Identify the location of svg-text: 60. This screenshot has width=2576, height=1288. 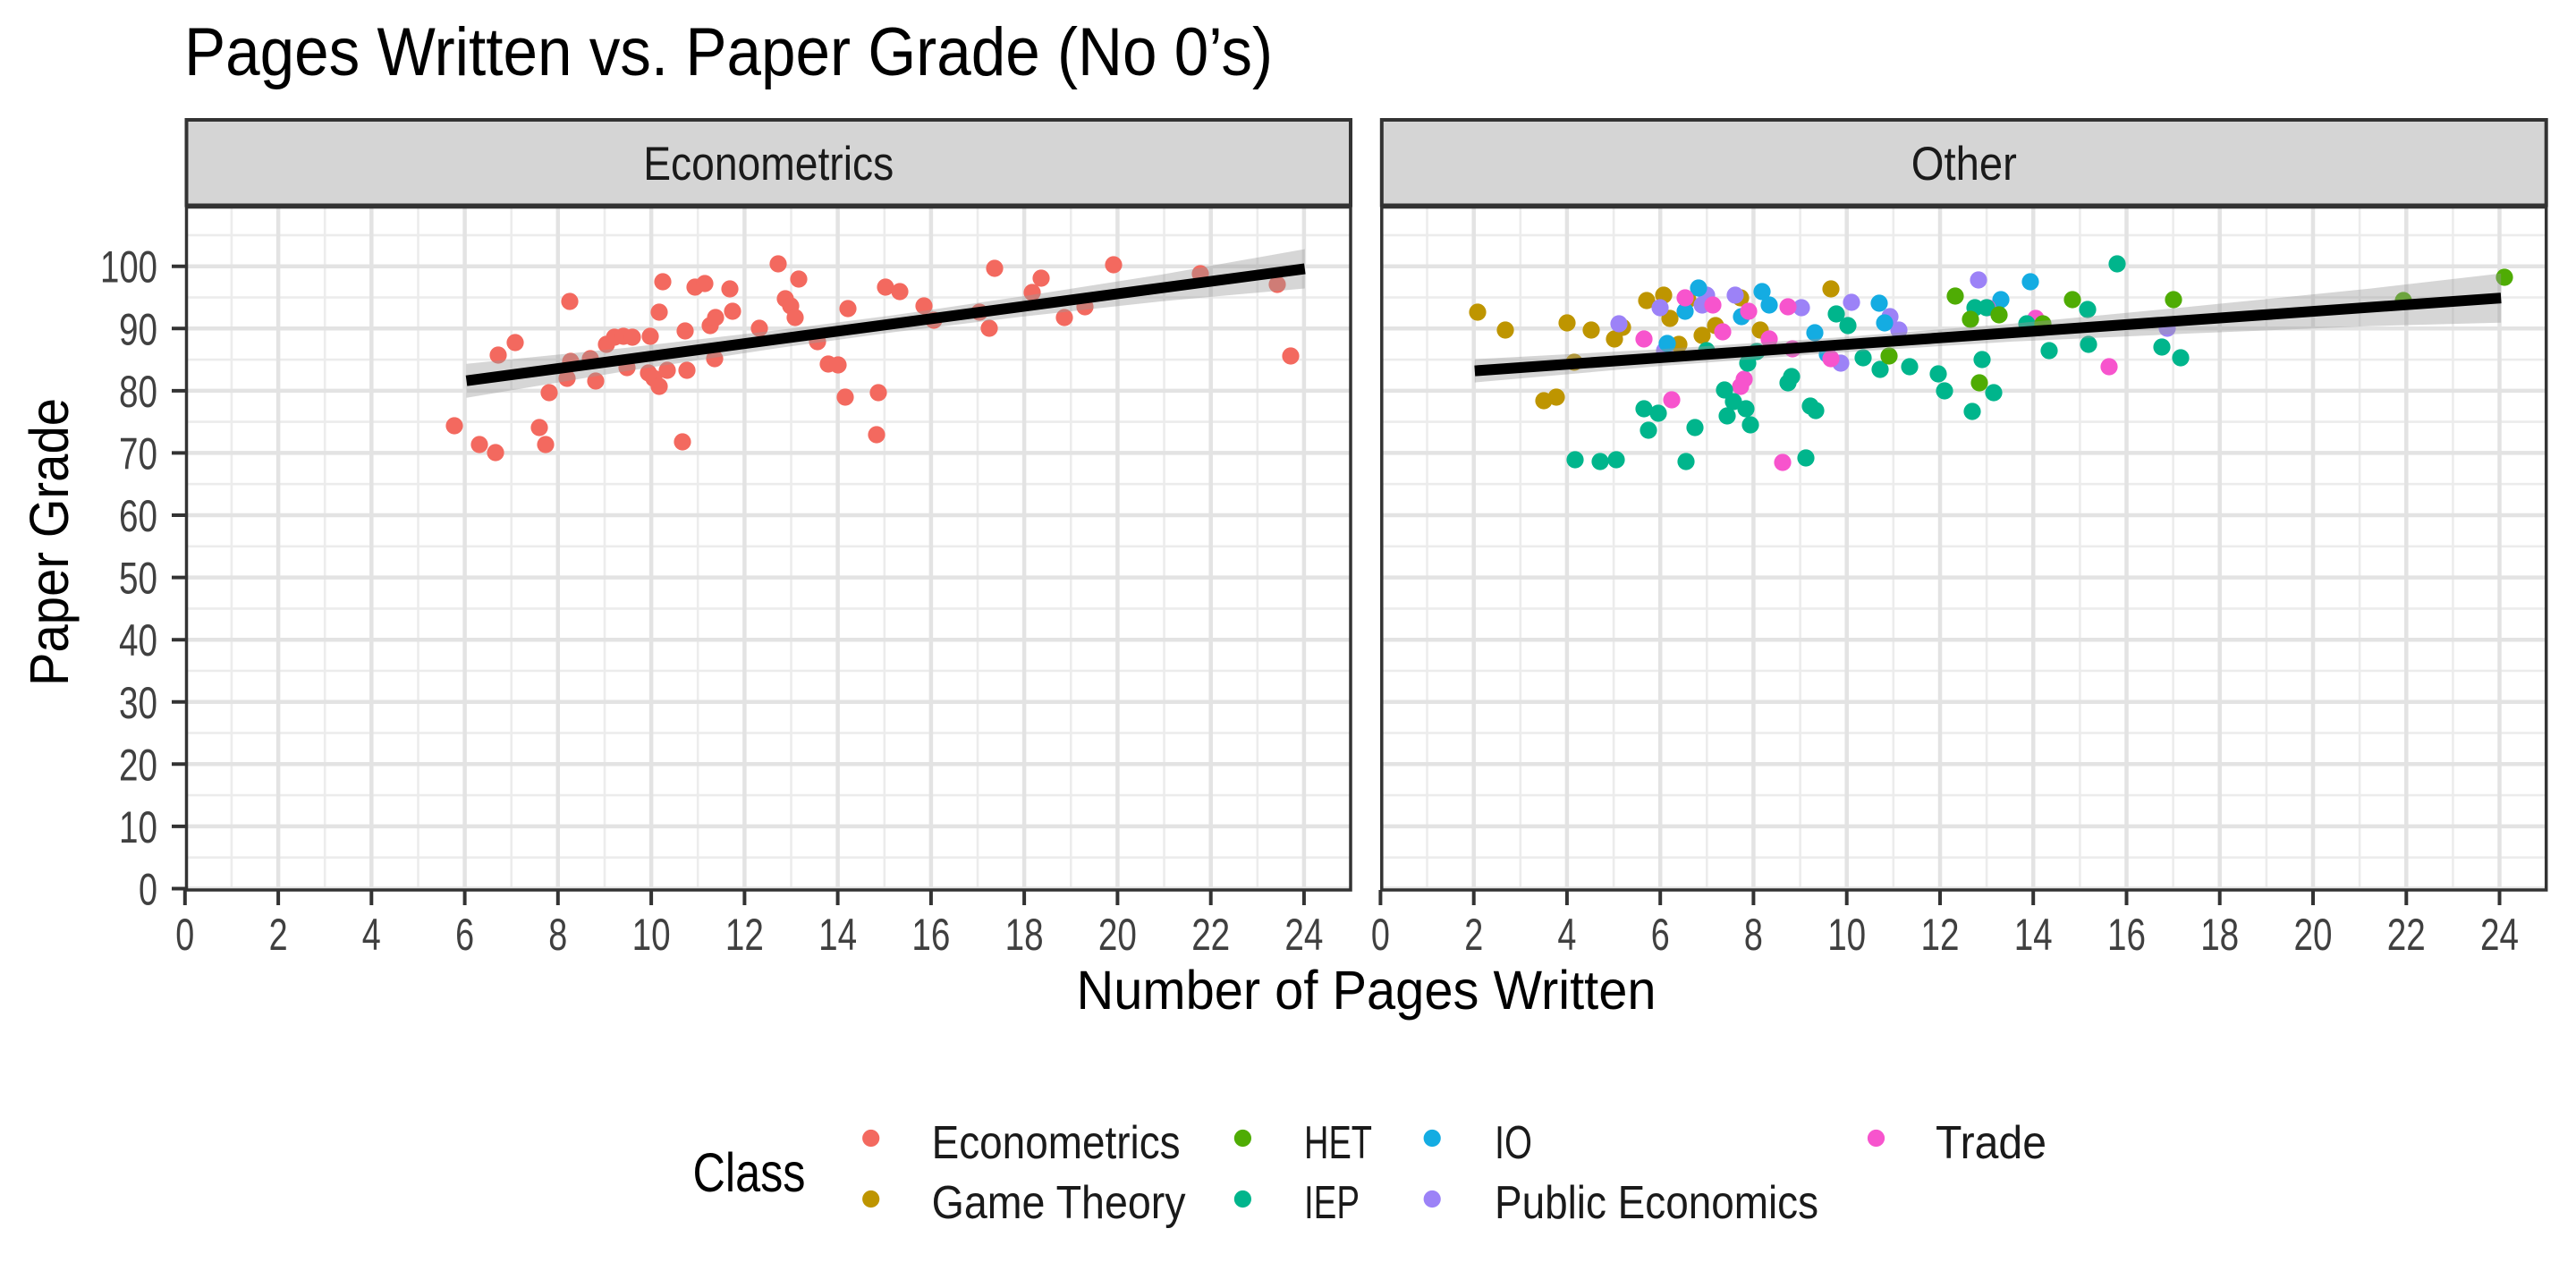
(138, 516).